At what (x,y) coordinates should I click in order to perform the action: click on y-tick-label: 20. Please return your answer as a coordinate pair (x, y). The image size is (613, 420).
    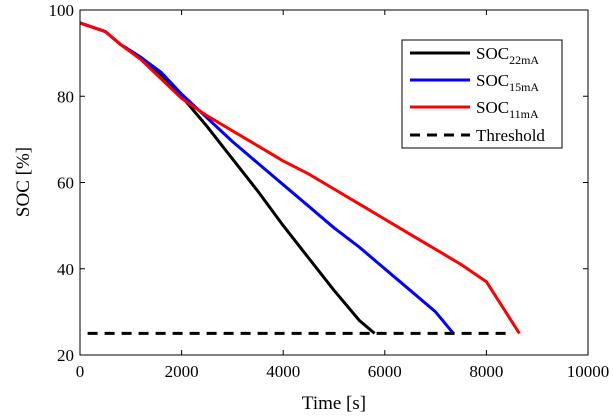
    Looking at the image, I should click on (65, 355).